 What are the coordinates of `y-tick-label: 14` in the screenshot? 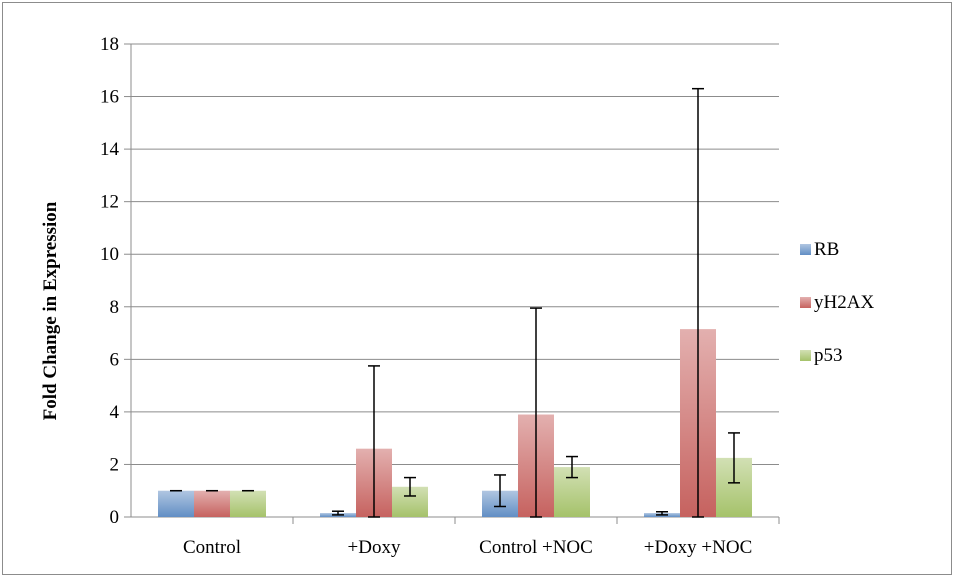 It's located at (110, 149).